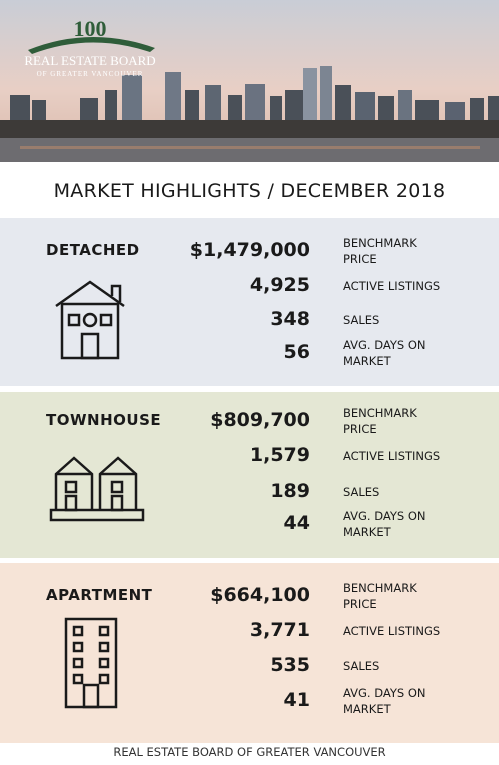 The width and height of the screenshot is (499, 765). I want to click on stat-value: 56, so click(296, 352).